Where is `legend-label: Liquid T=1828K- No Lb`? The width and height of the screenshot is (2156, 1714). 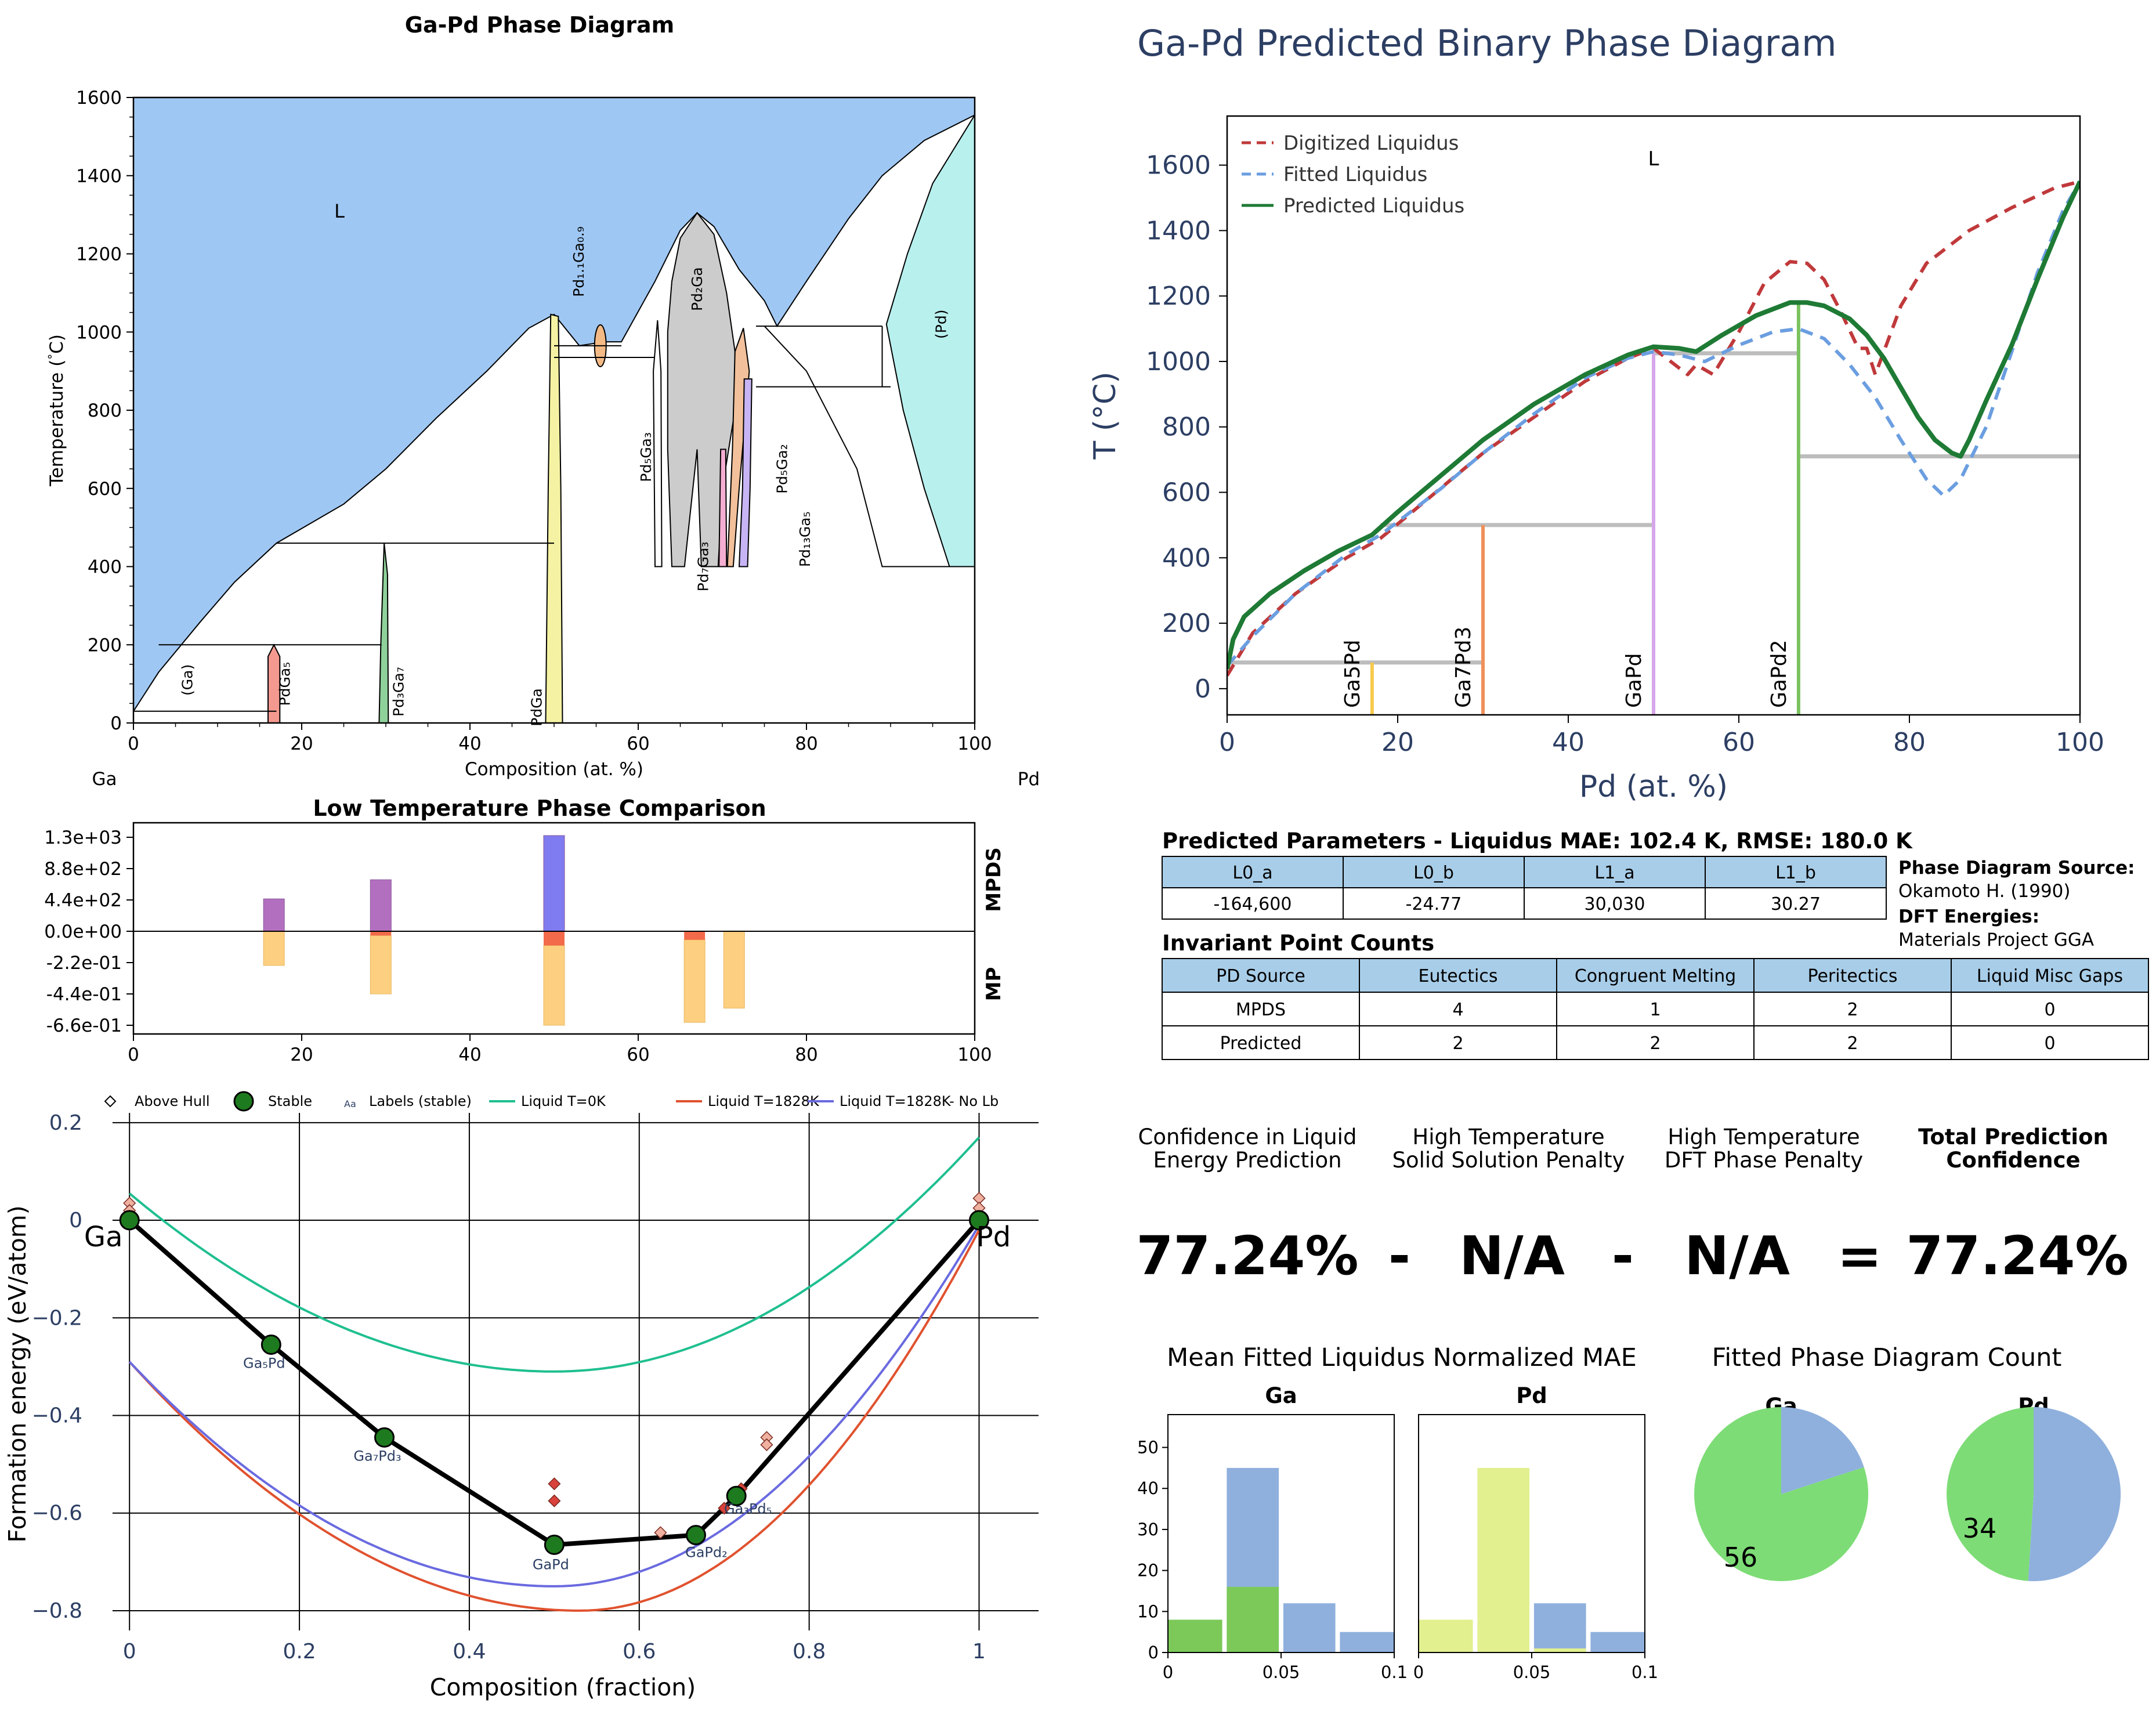 legend-label: Liquid T=1828K- No Lb is located at coordinates (919, 1101).